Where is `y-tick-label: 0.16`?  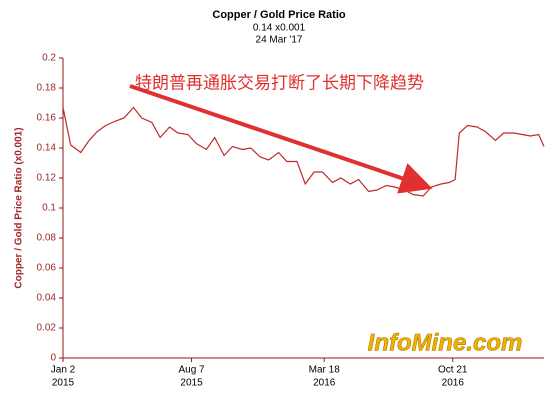
y-tick-label: 0.16 is located at coordinates (47, 118).